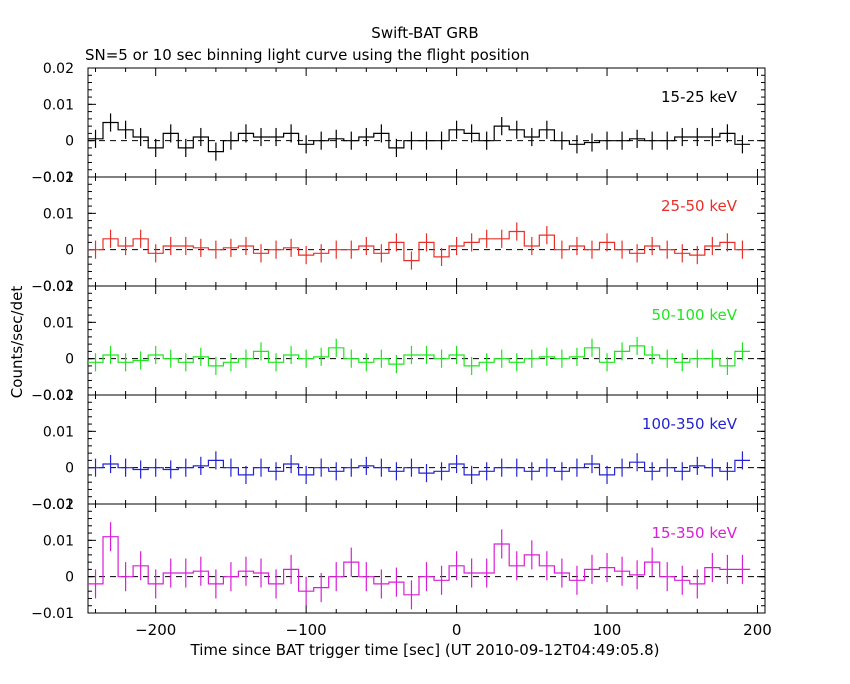 The image size is (850, 684). Describe the element at coordinates (155, 630) in the screenshot. I see `x-tick-label: −200` at that location.